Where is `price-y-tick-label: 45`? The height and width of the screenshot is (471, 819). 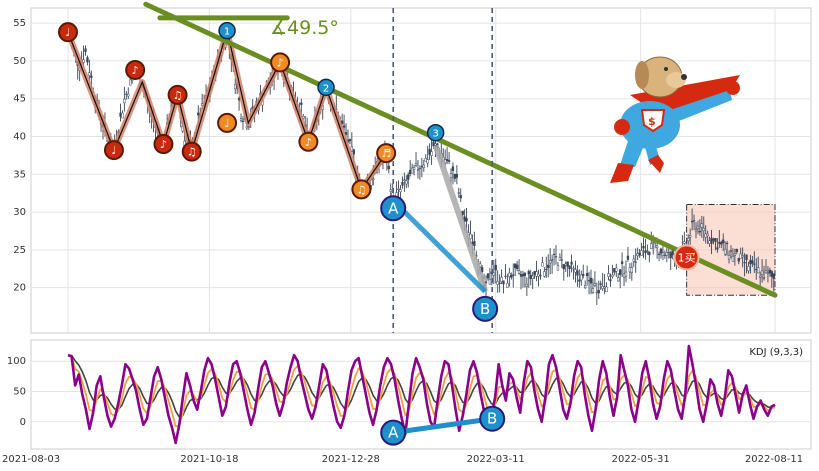 price-y-tick-label: 45 is located at coordinates (19, 99).